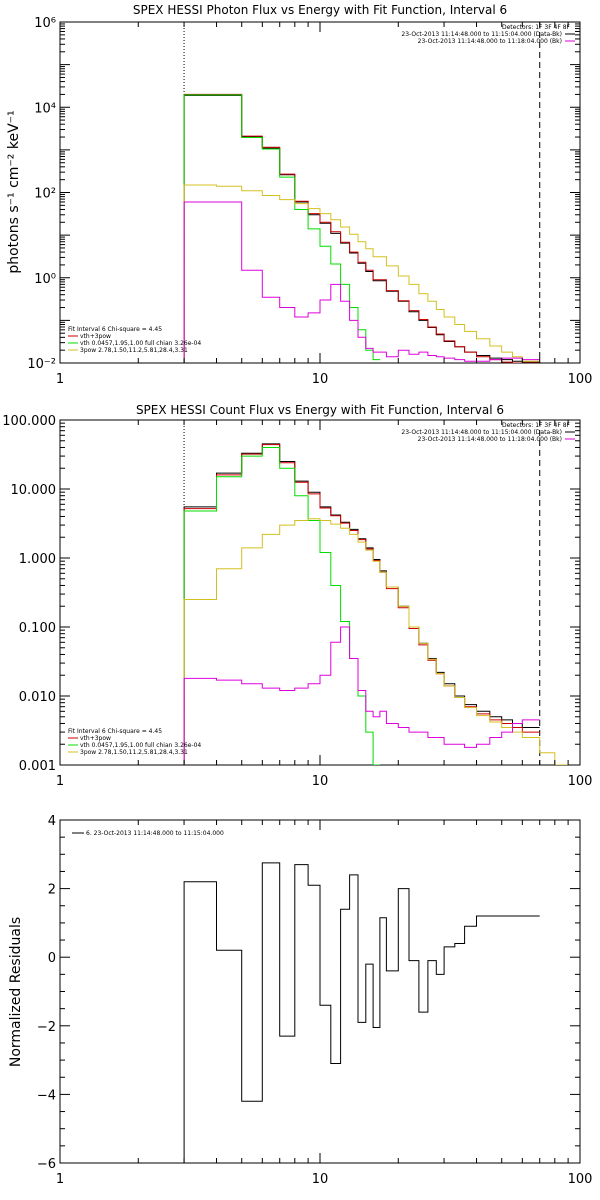 This screenshot has width=600, height=1200. Describe the element at coordinates (45, 108) in the screenshot. I see `y-tick-label: 10⁴` at that location.